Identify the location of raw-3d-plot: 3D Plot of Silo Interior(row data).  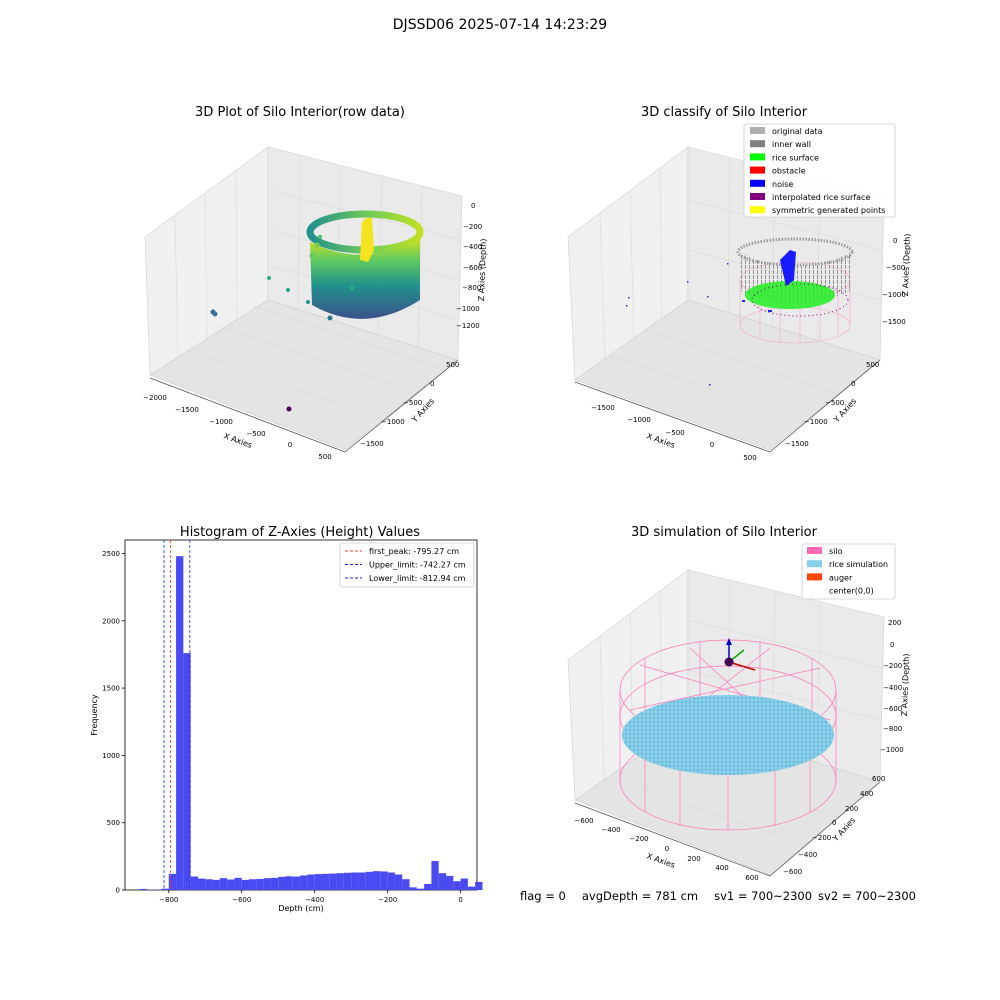
(315, 283).